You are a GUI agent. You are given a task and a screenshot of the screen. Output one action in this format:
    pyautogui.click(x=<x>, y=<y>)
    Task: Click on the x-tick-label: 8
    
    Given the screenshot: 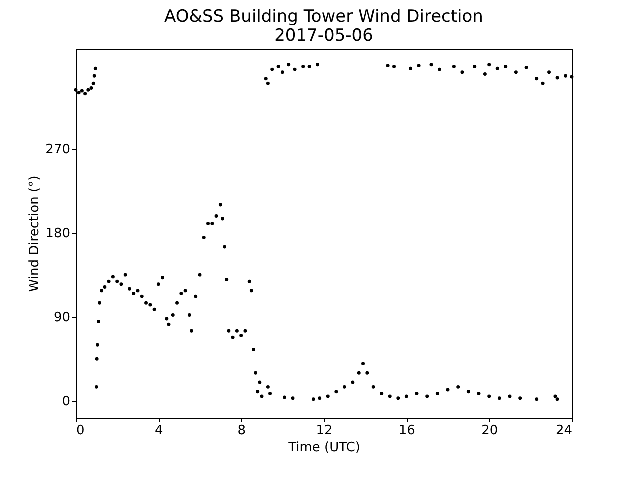 What is the action you would take?
    pyautogui.click(x=242, y=431)
    